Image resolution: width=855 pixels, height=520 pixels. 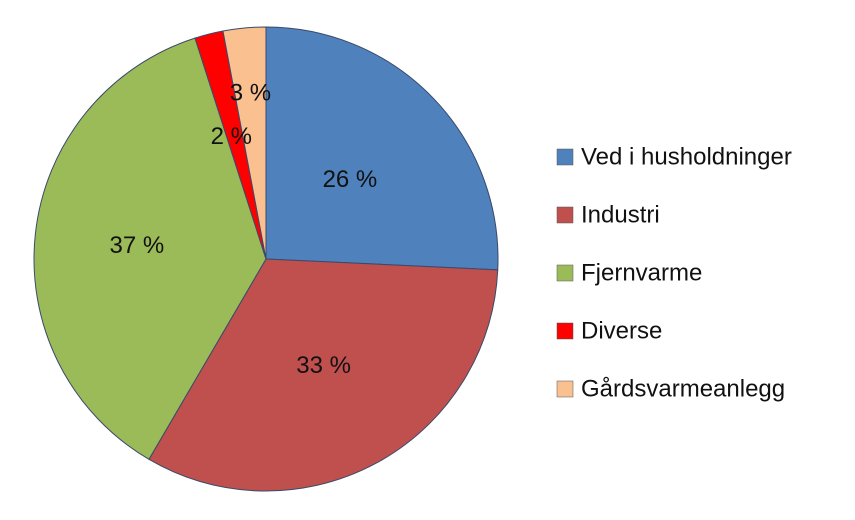 I want to click on legend-swatch-gardsvarmeanlegg, so click(x=565, y=389).